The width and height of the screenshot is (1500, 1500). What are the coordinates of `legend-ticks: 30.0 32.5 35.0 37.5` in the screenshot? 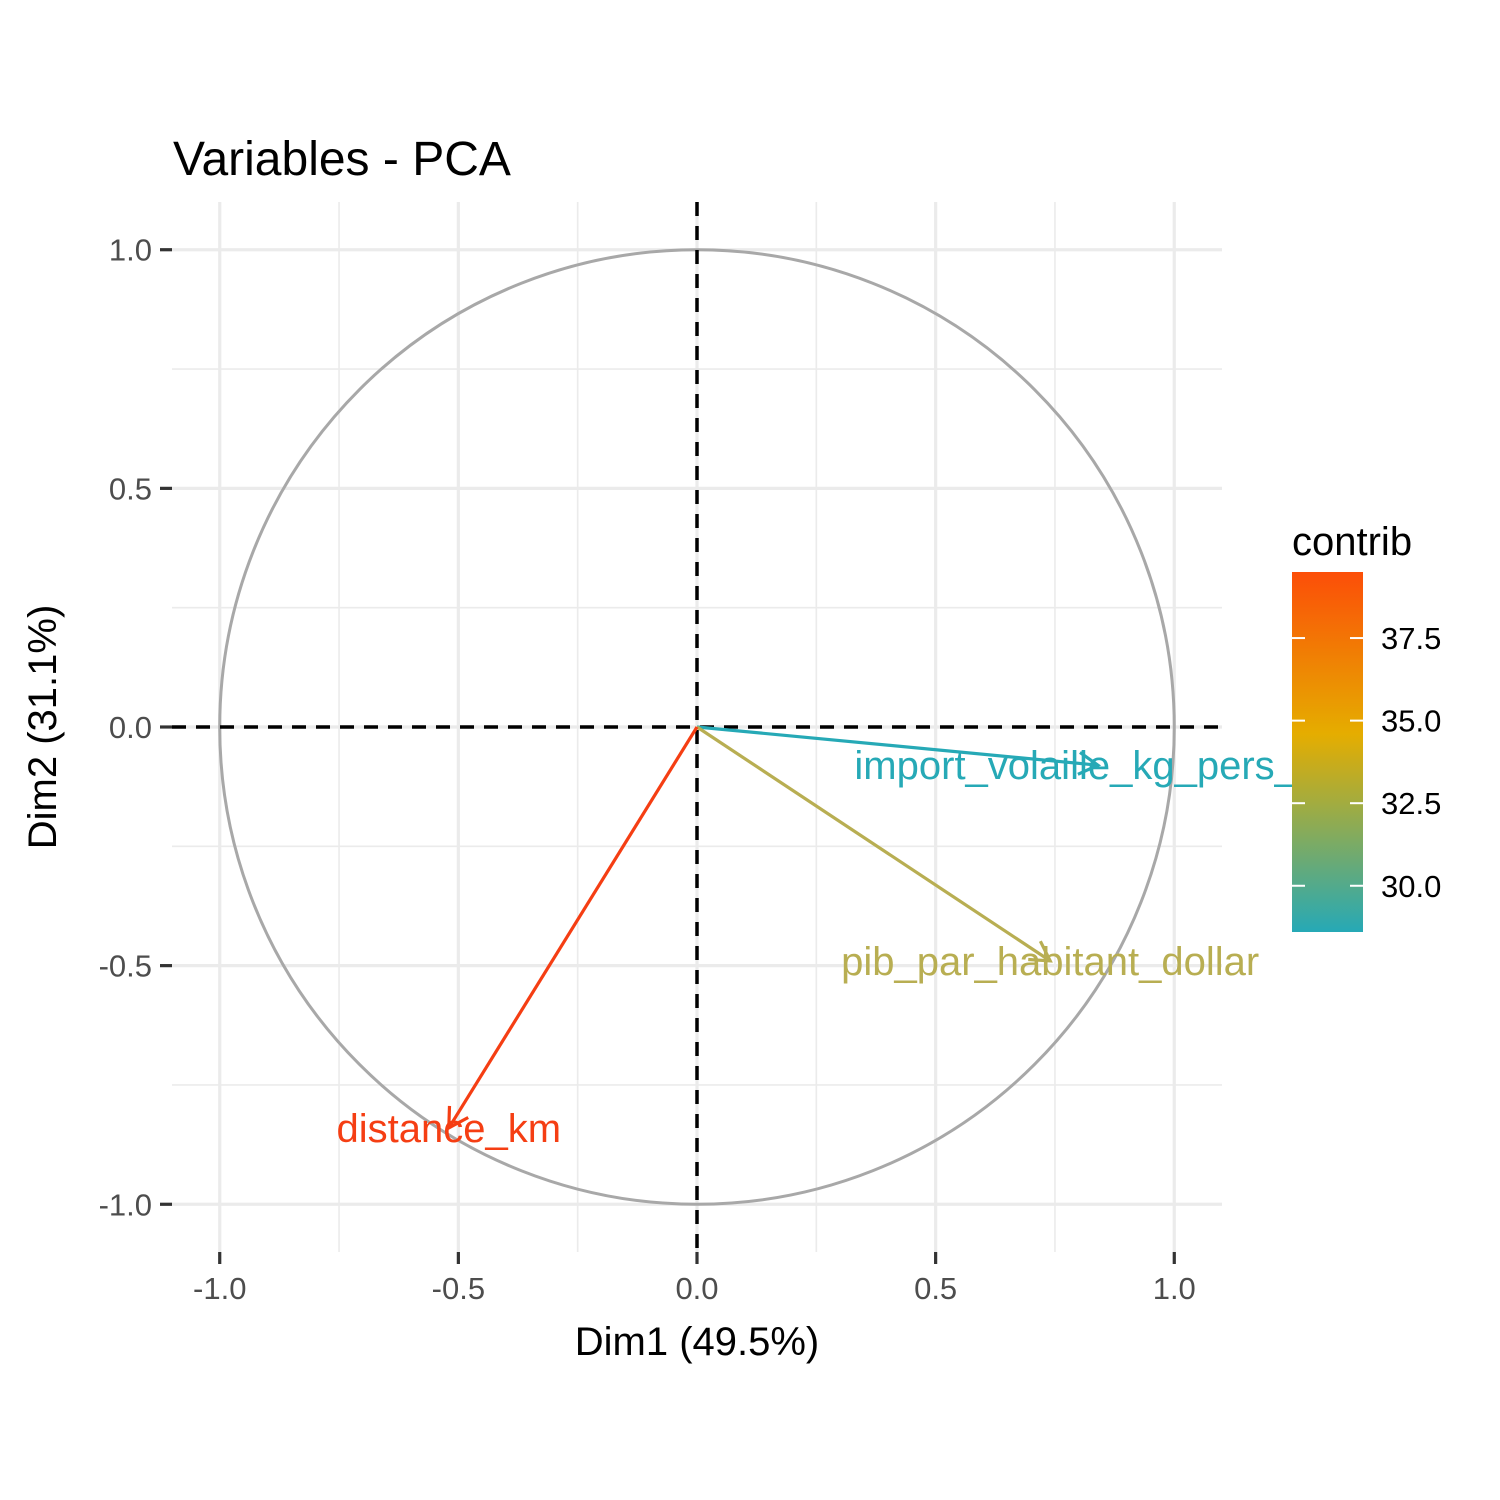 It's located at (1366, 762).